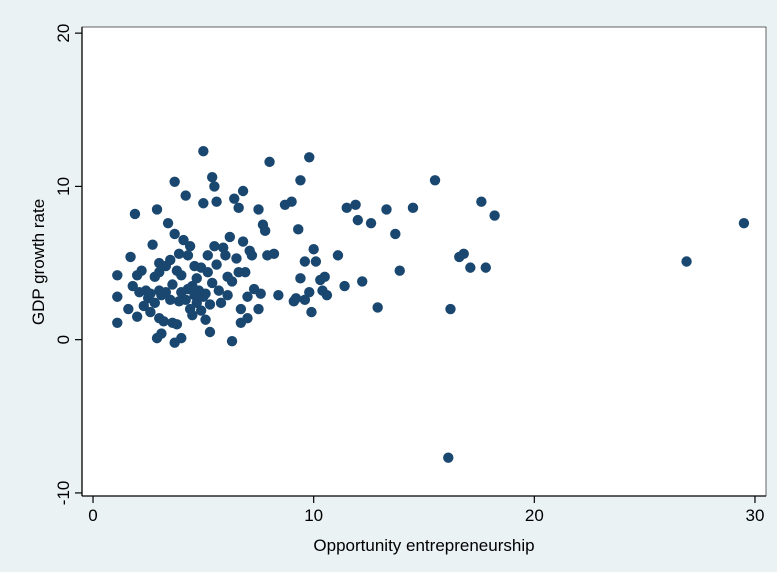 Image resolution: width=777 pixels, height=572 pixels. I want to click on y-tick-label: -10, so click(63, 493).